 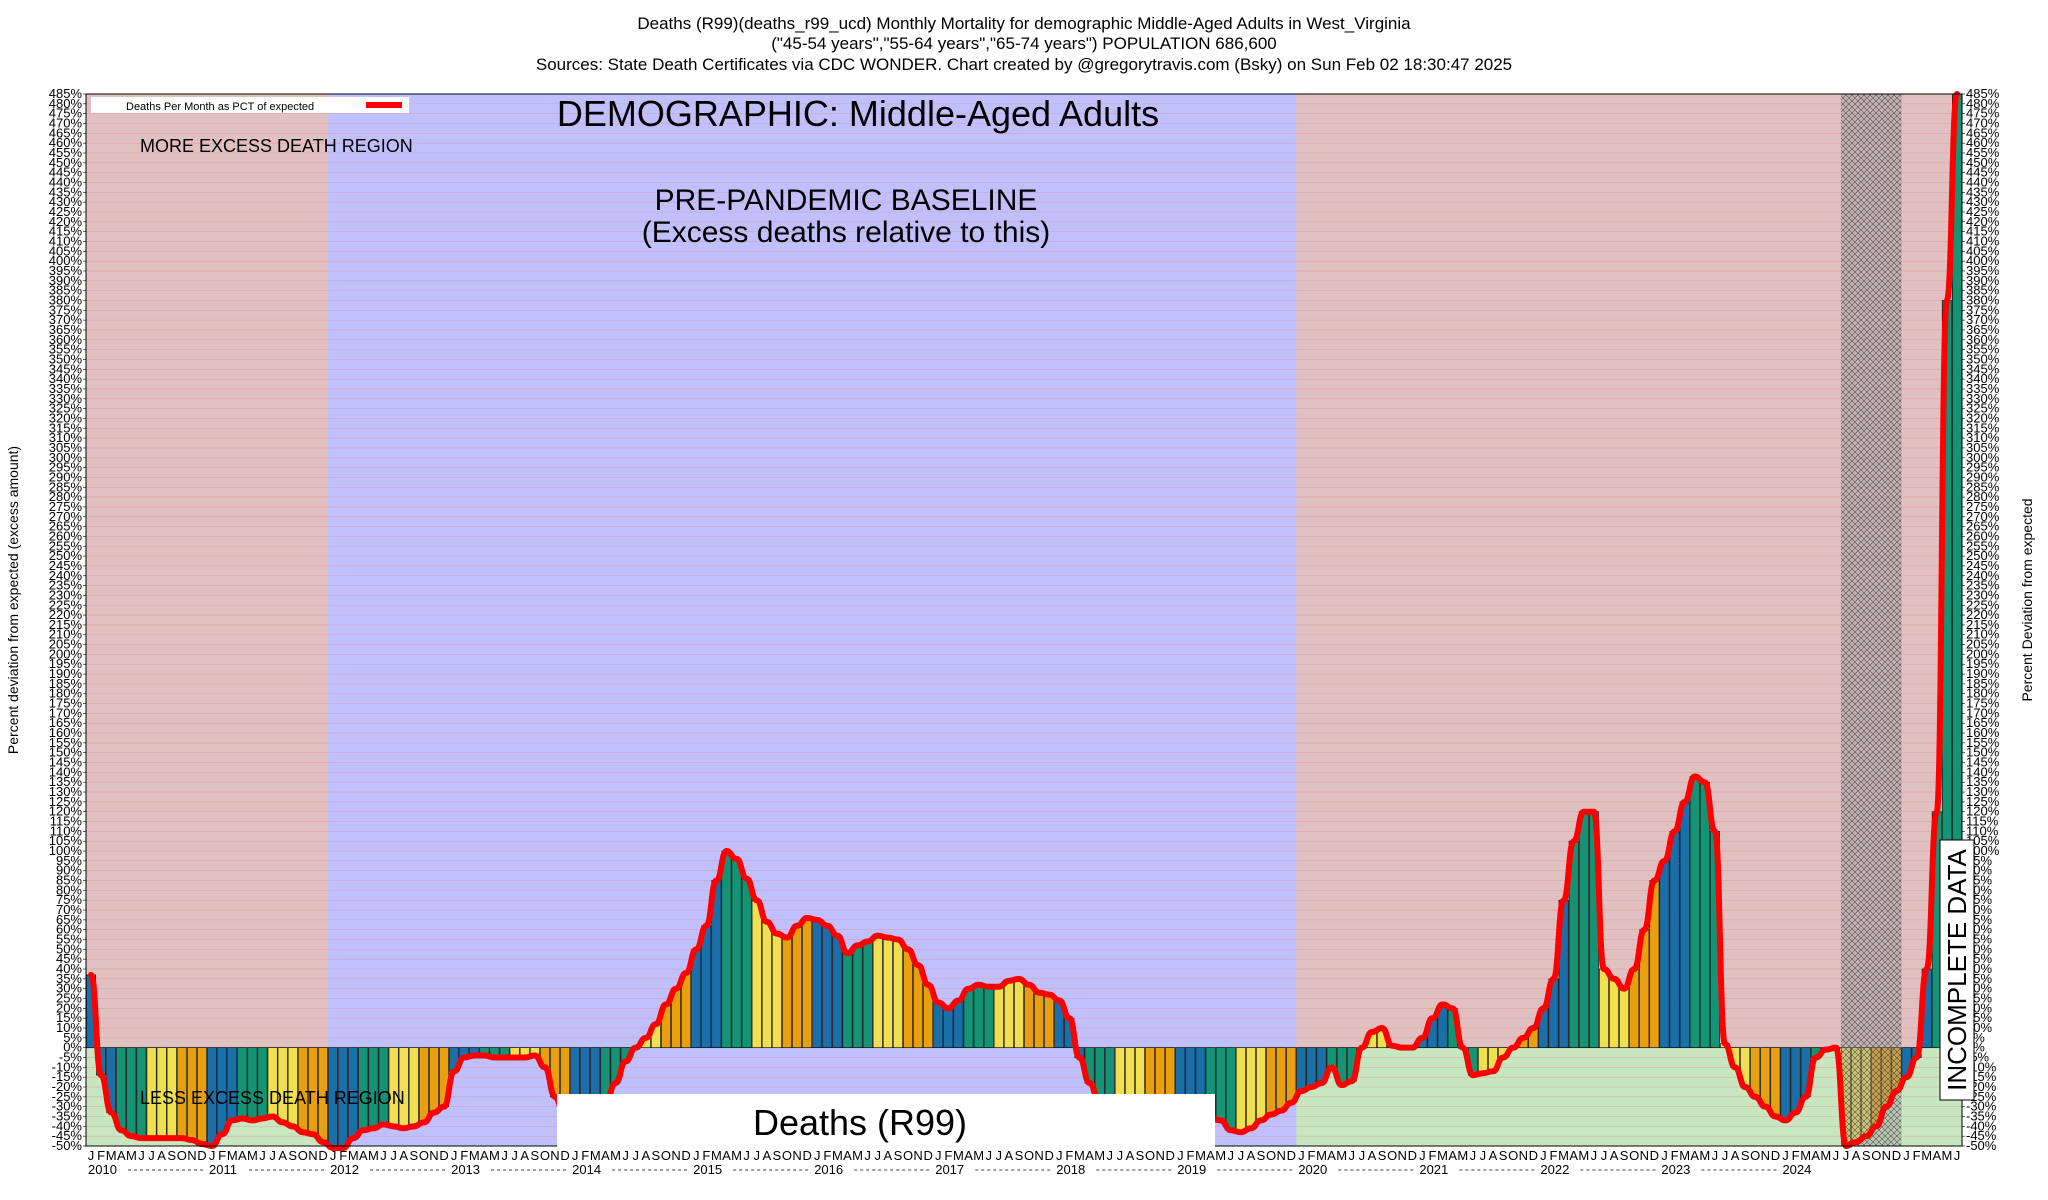 What do you see at coordinates (66, 594) in the screenshot?
I see `y-tick-label: 230%` at bounding box center [66, 594].